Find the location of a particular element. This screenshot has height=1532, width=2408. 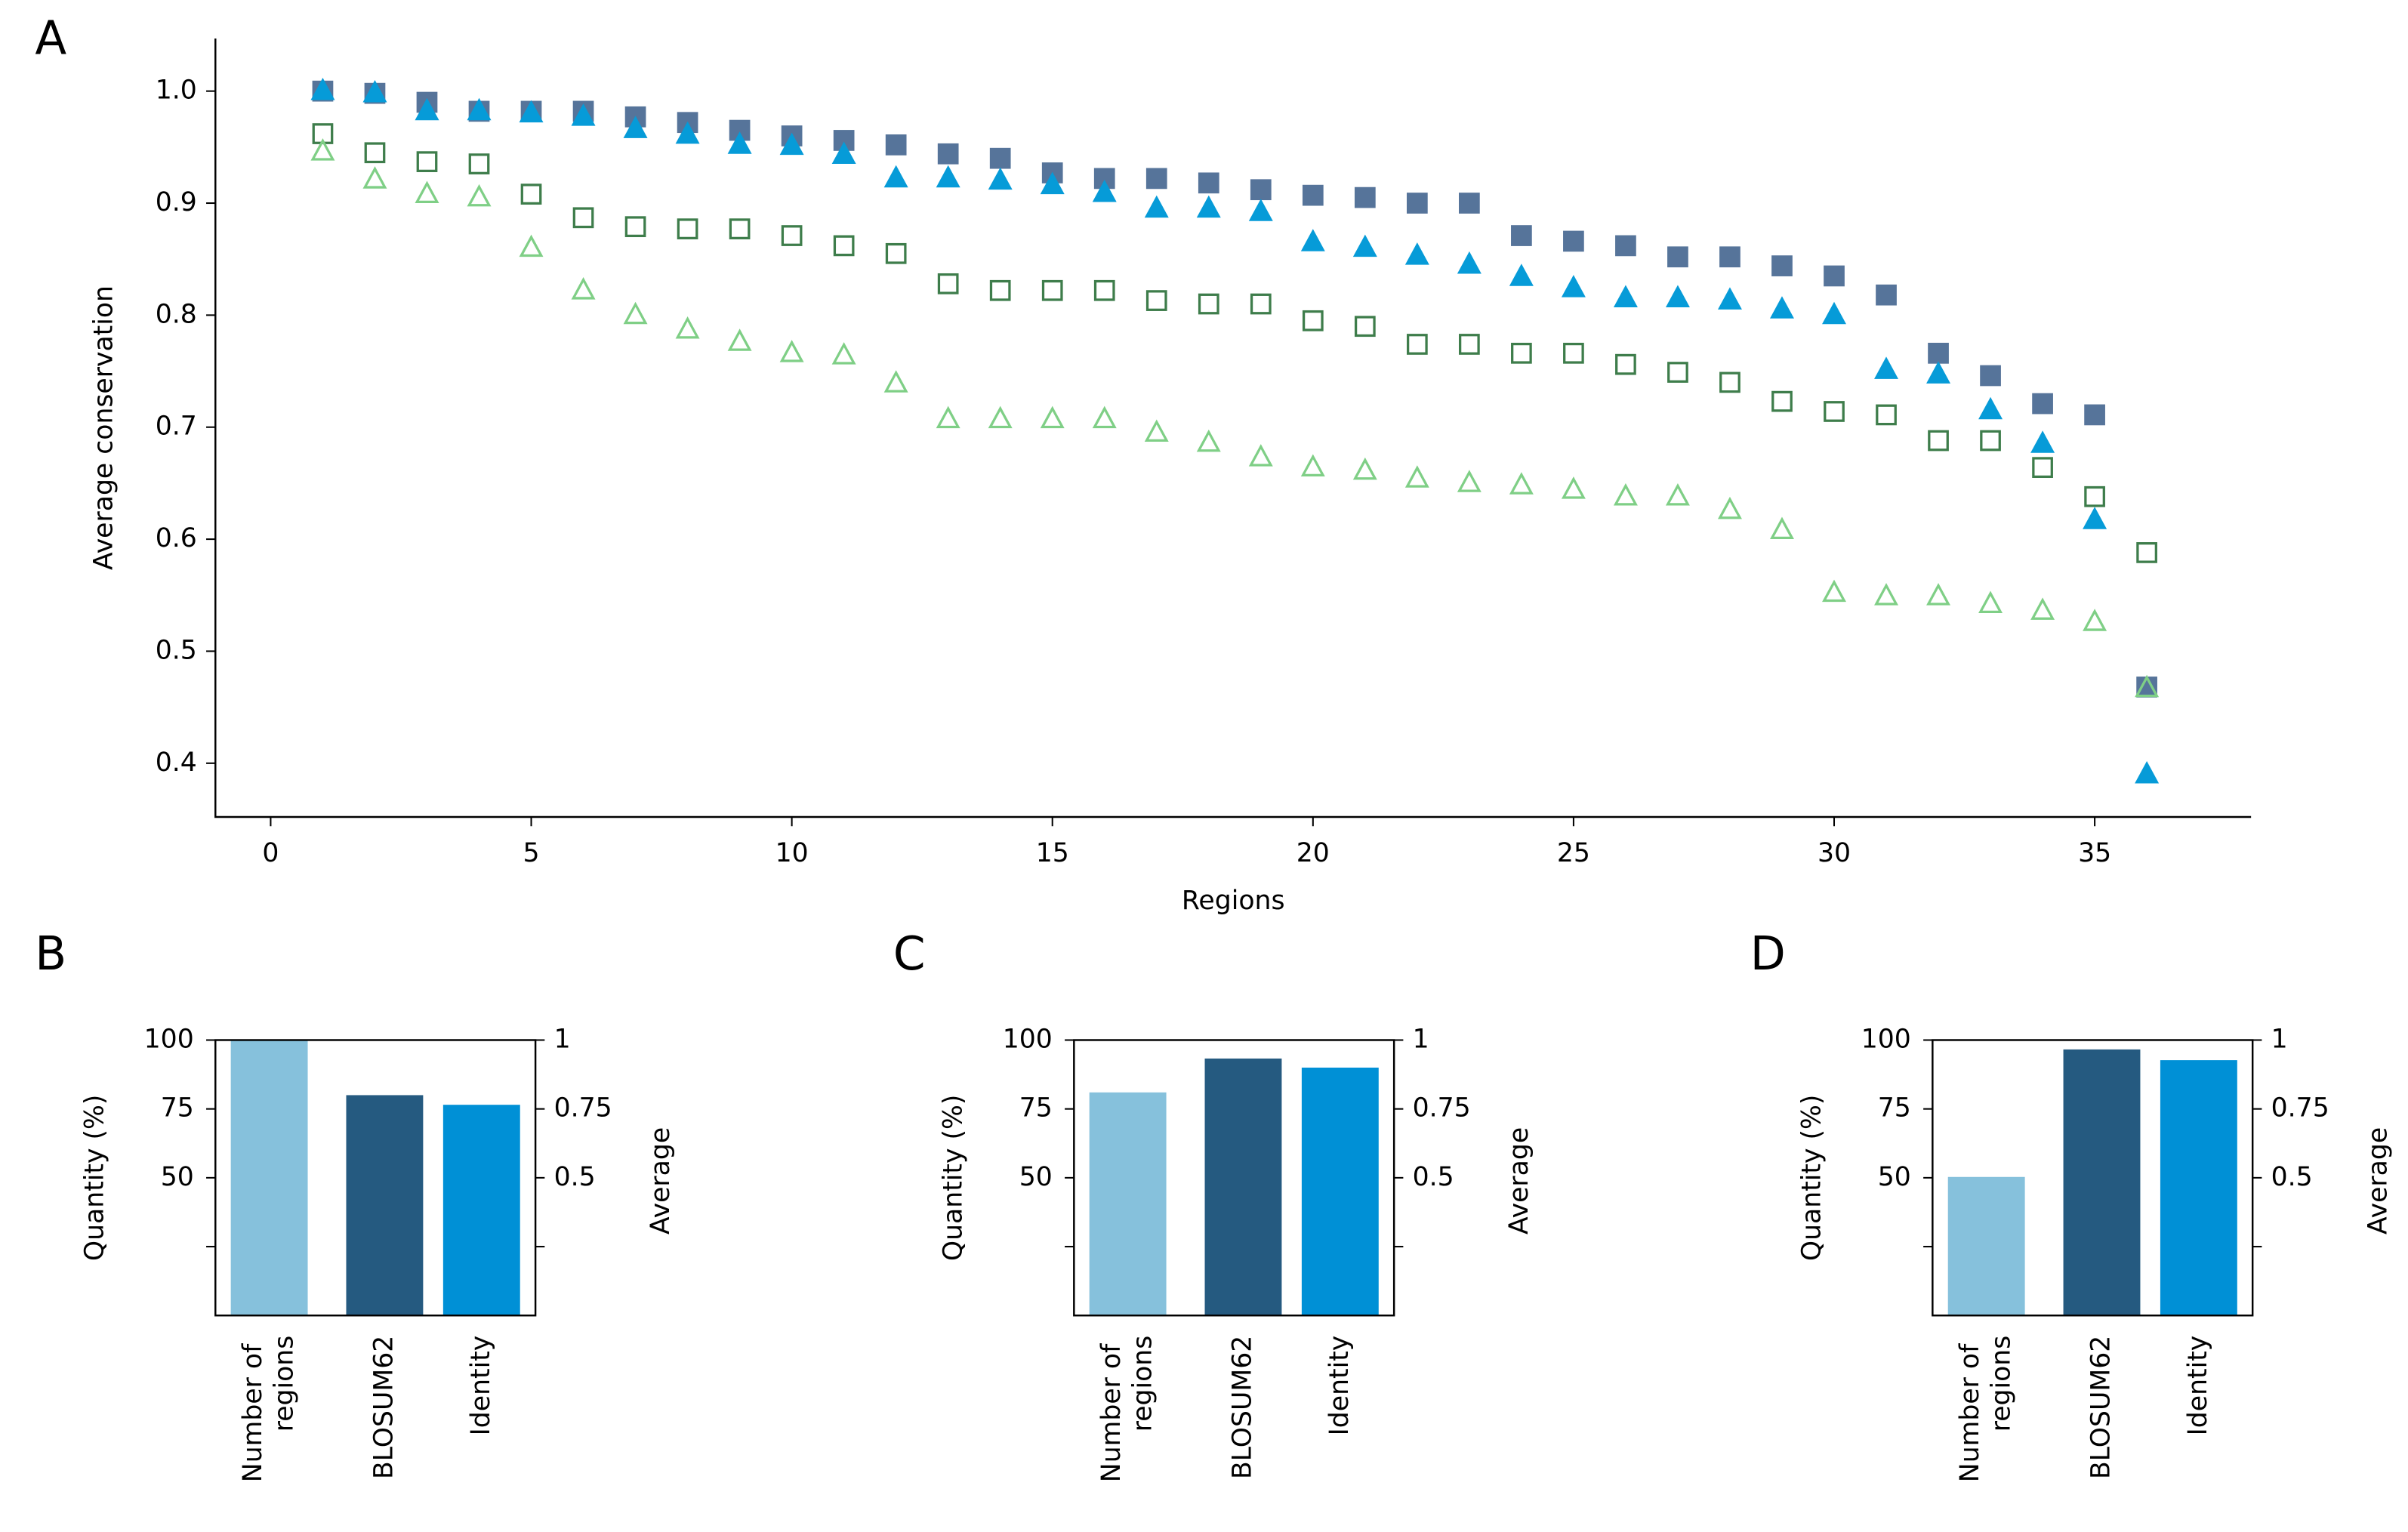

panel-label: A is located at coordinates (50, 39).